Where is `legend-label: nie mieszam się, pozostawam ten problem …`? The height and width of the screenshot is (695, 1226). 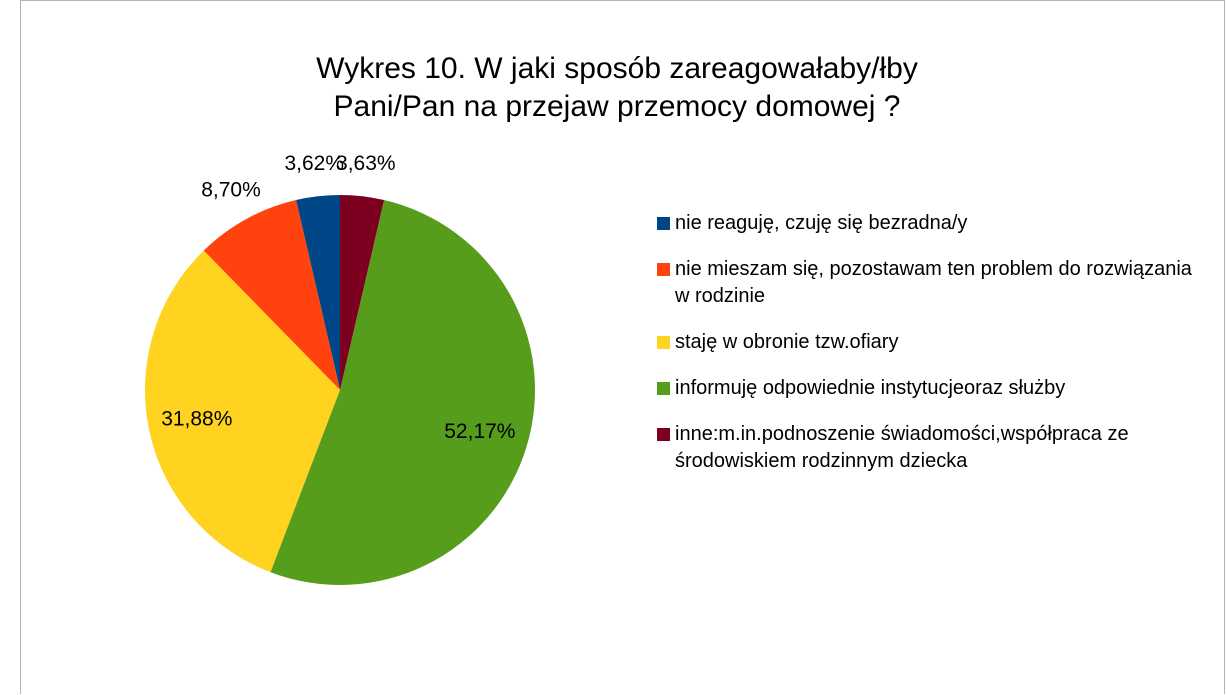 legend-label: nie mieszam się, pozostawam ten problem … is located at coordinates (933, 282).